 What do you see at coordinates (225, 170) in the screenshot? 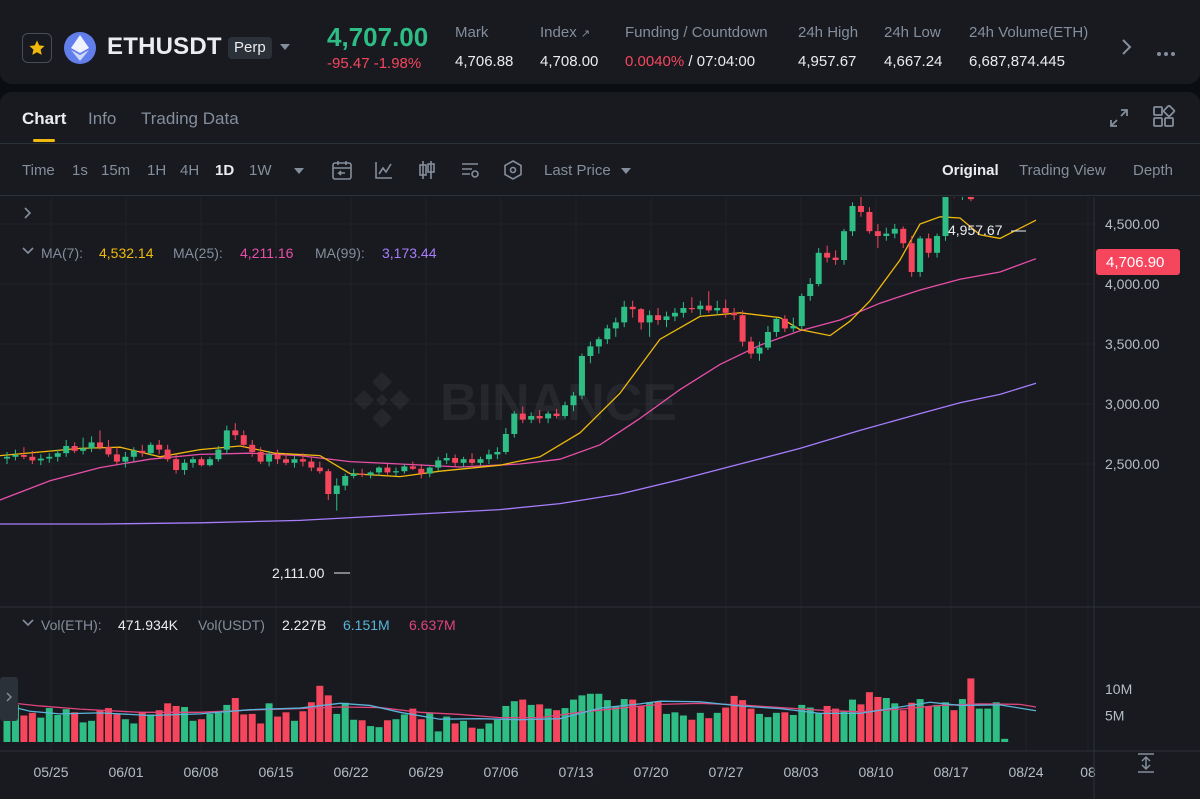
I see `interval-1d: 1D` at bounding box center [225, 170].